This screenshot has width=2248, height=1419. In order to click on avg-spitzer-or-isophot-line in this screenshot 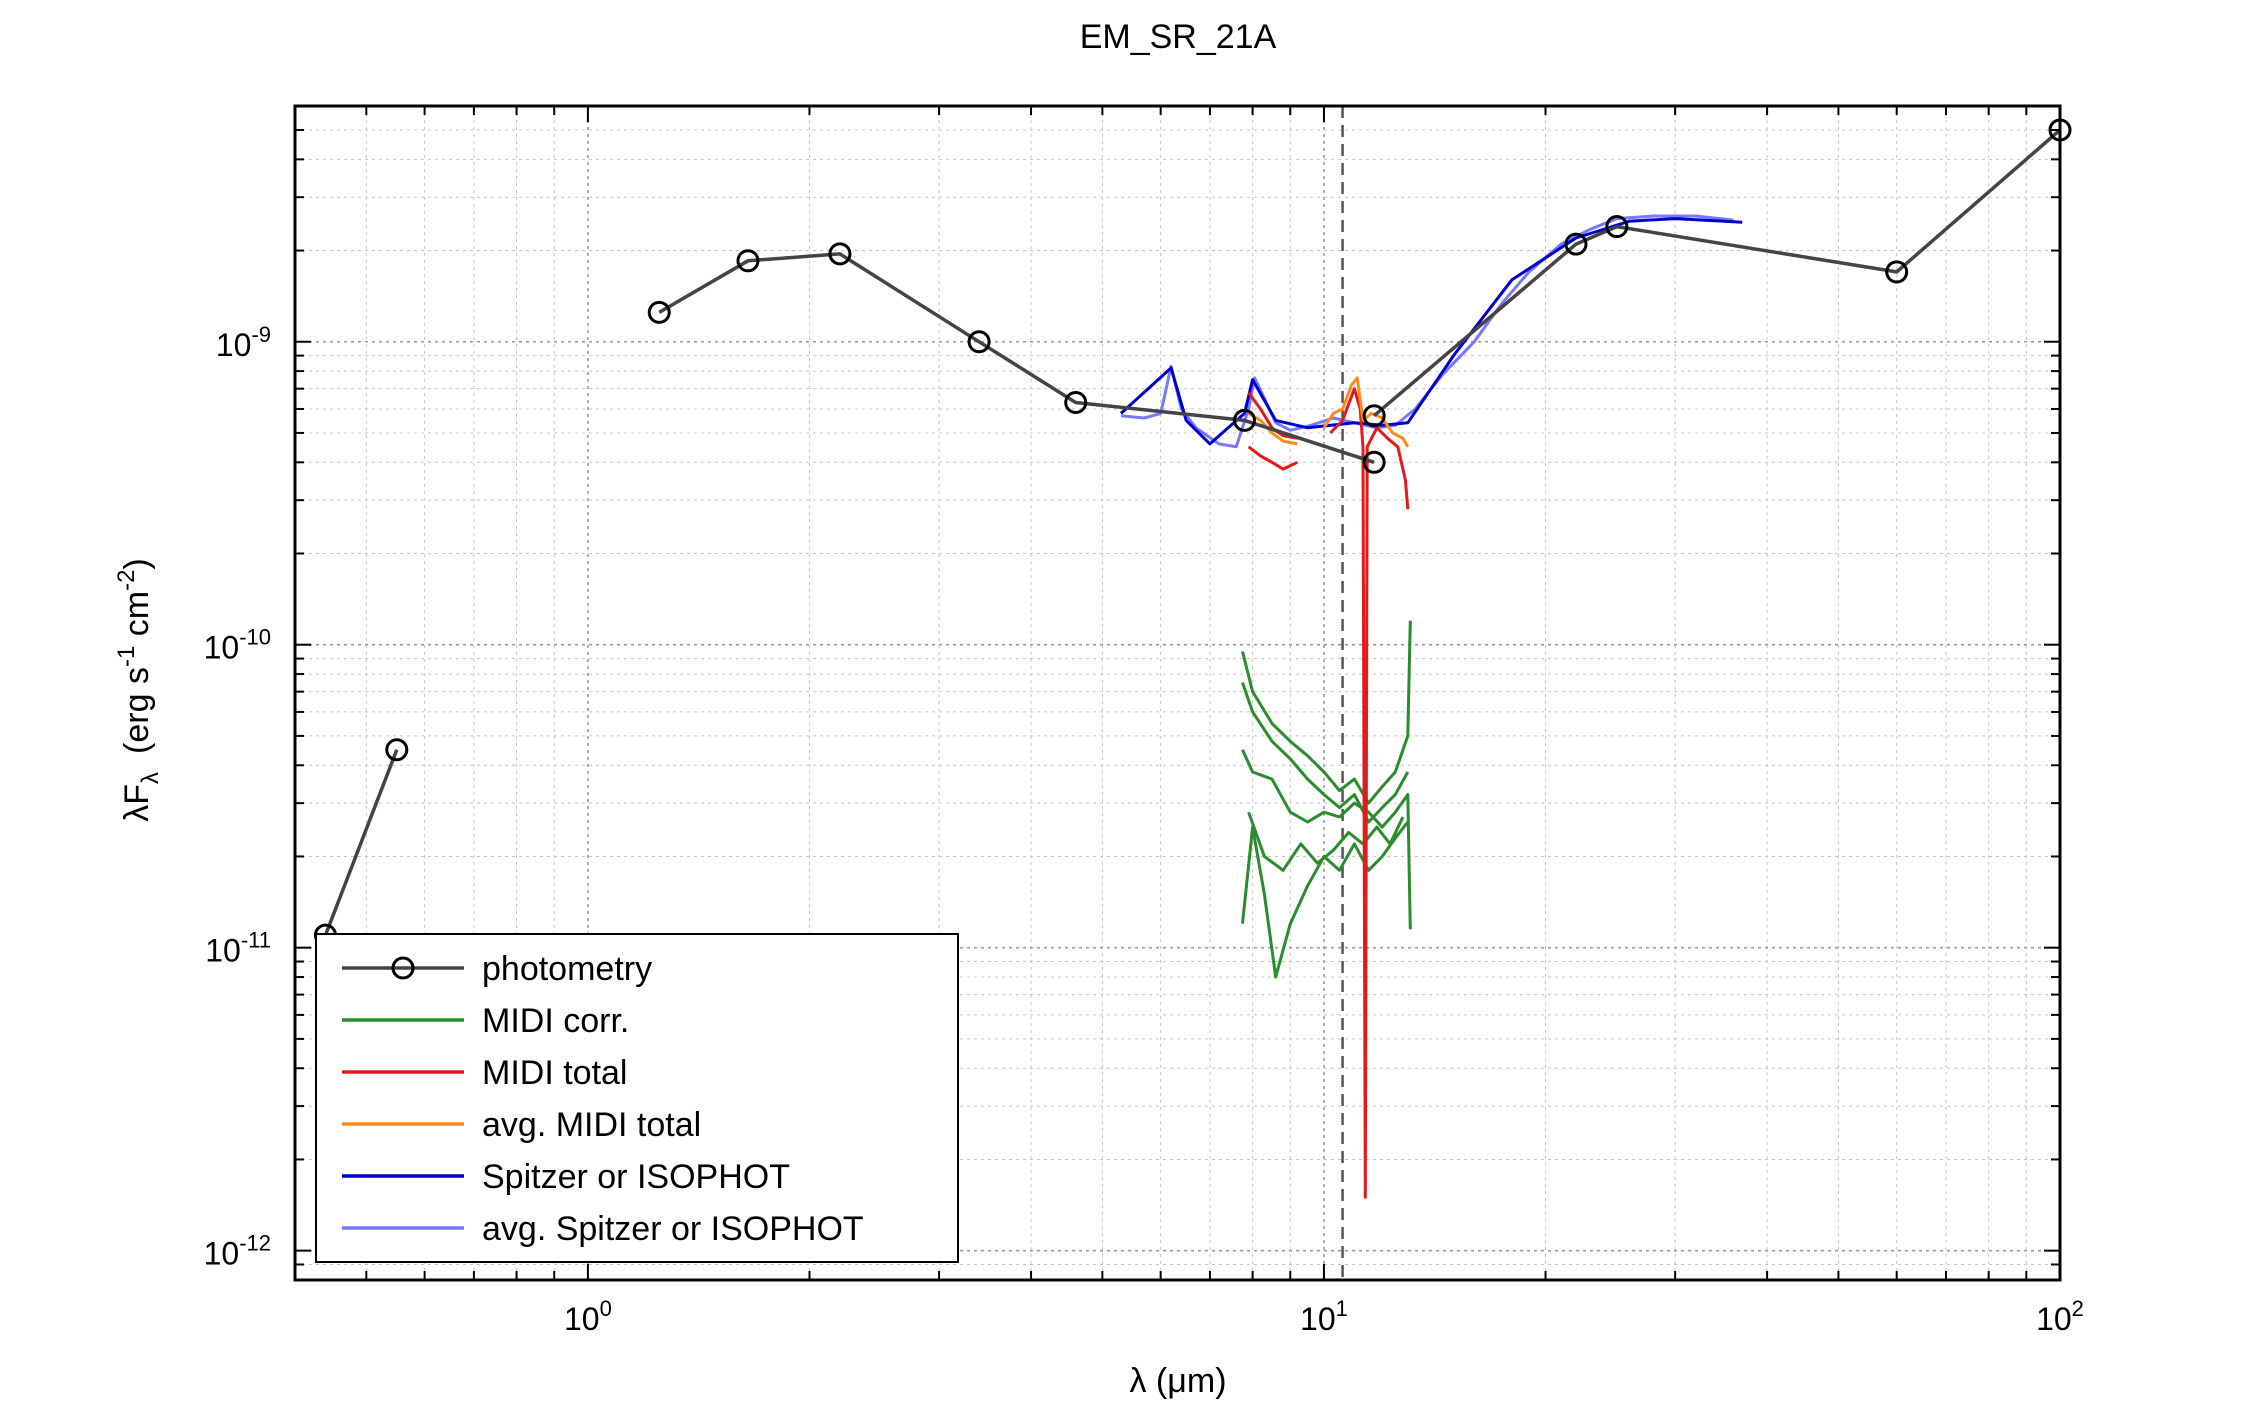, I will do `click(1427, 331)`.